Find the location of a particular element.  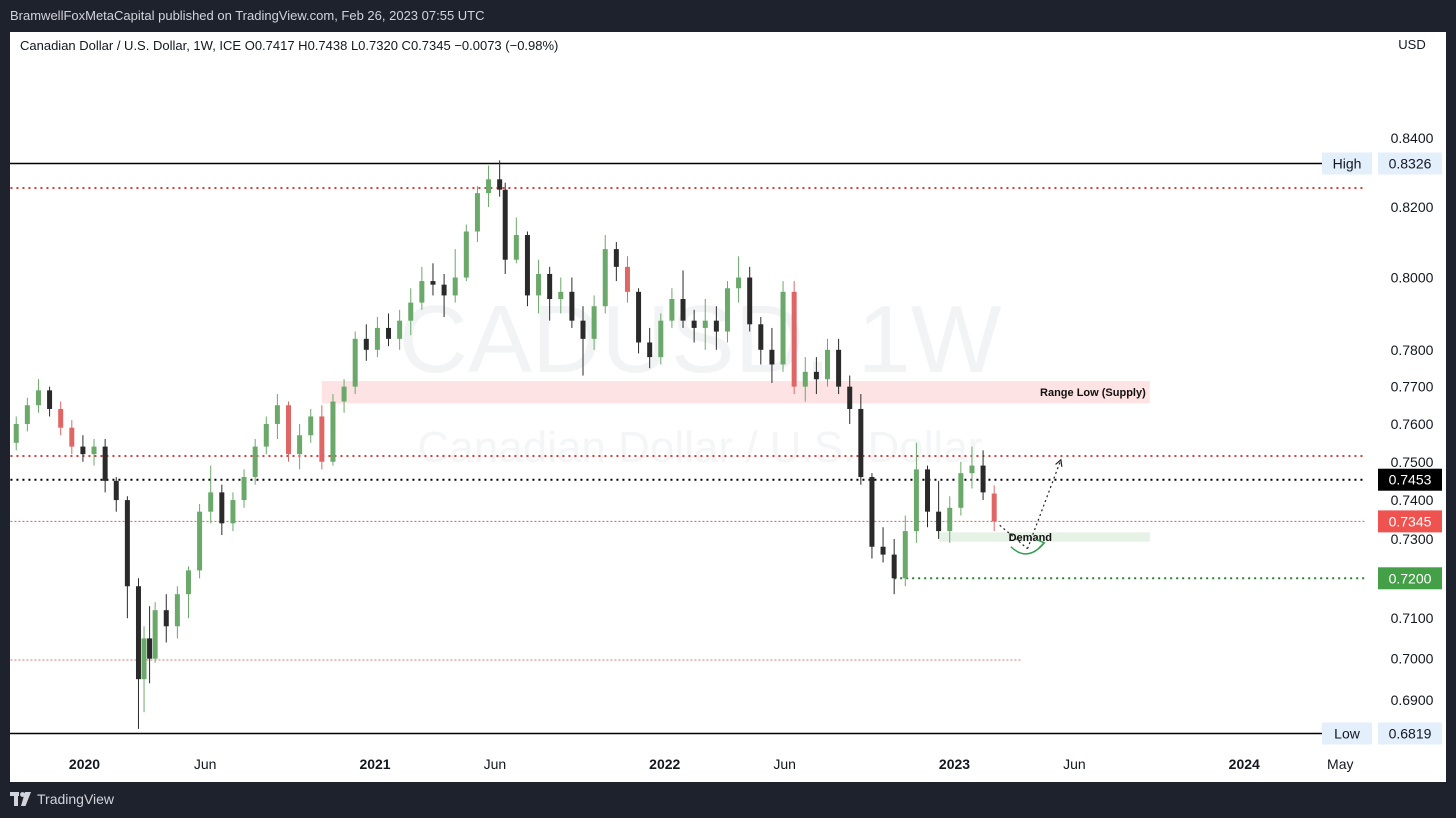

price-tag-value: 0.6819 is located at coordinates (1410, 734).